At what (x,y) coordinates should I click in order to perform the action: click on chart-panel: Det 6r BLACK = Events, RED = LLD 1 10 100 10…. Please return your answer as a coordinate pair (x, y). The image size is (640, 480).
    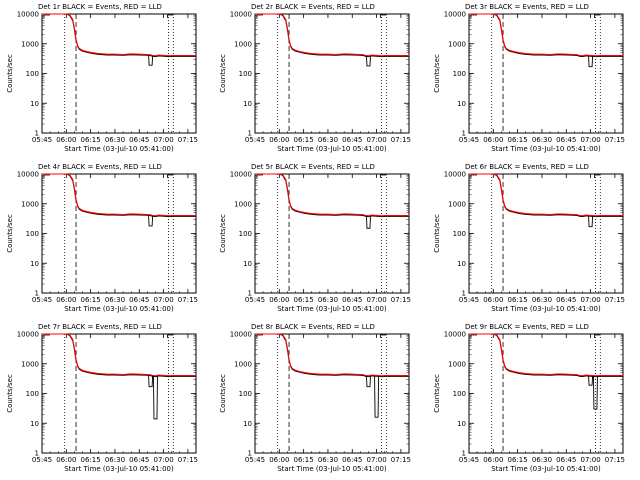
    Looking at the image, I should click on (529, 238).